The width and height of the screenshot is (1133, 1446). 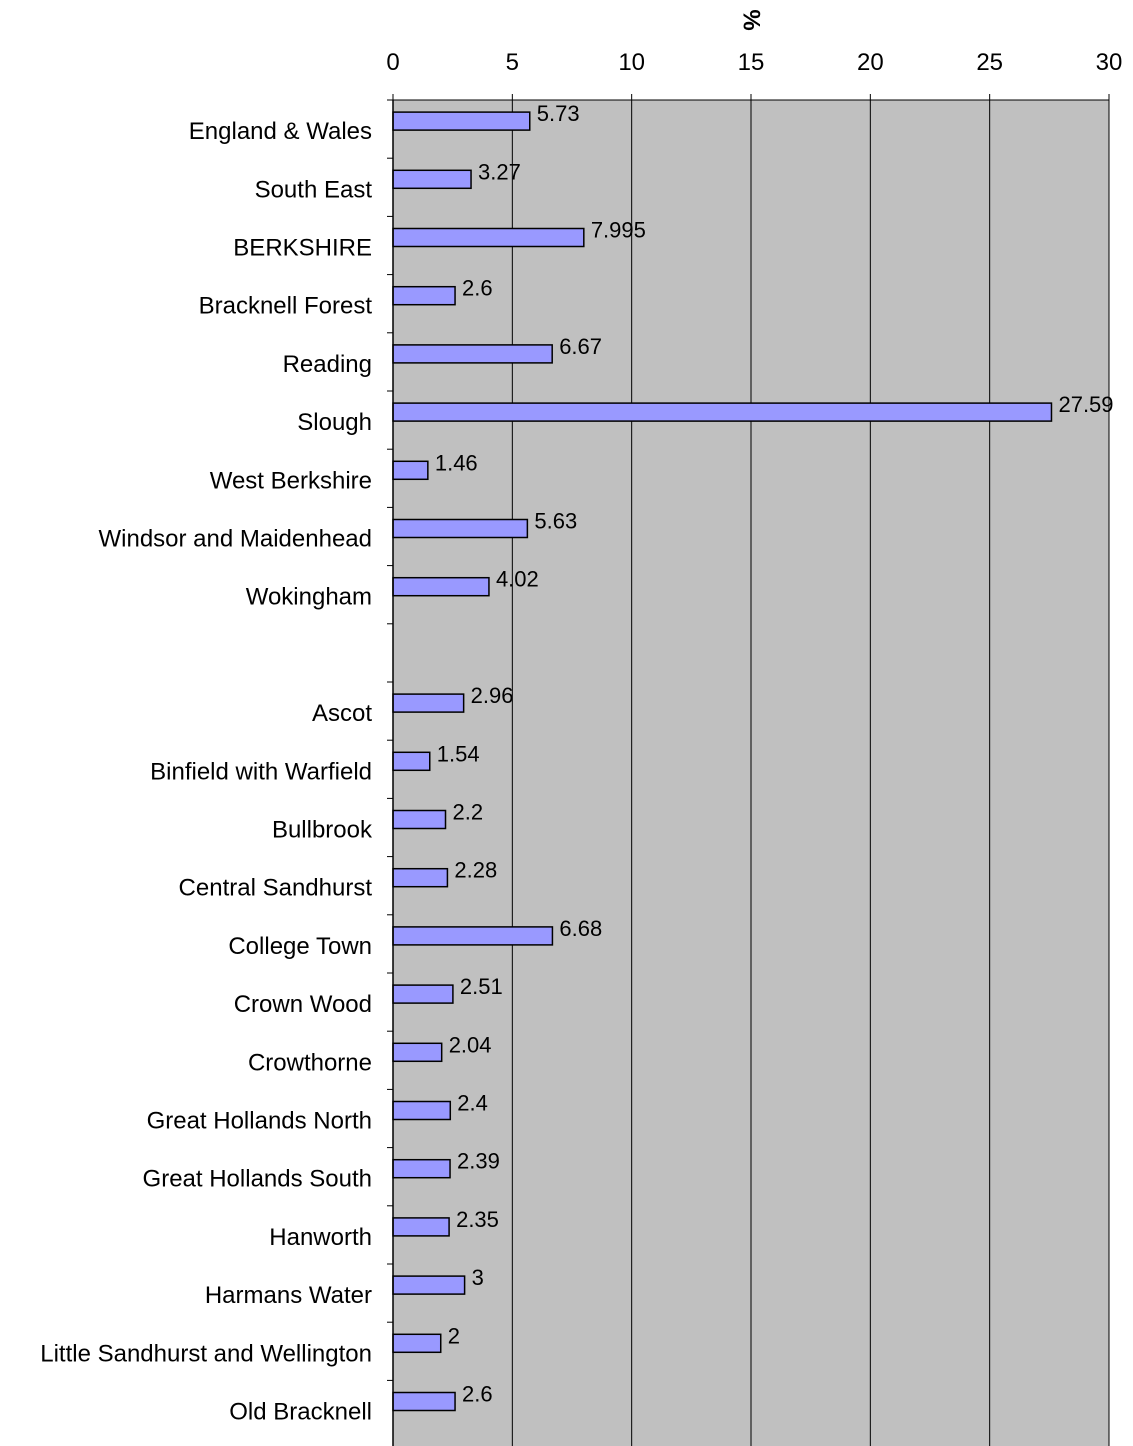 What do you see at coordinates (512, 62) in the screenshot?
I see `x-tick-label: 5` at bounding box center [512, 62].